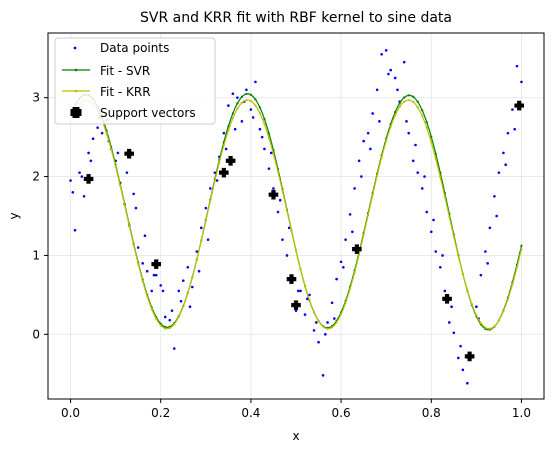  What do you see at coordinates (36, 98) in the screenshot?
I see `y-tick-label: 3` at bounding box center [36, 98].